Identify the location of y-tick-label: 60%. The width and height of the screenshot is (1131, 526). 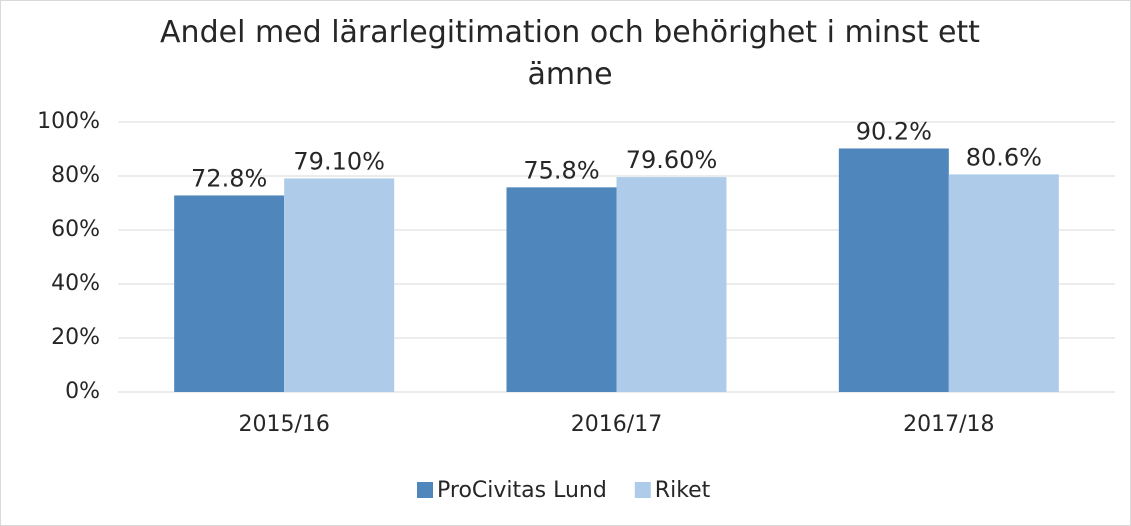
(75, 229).